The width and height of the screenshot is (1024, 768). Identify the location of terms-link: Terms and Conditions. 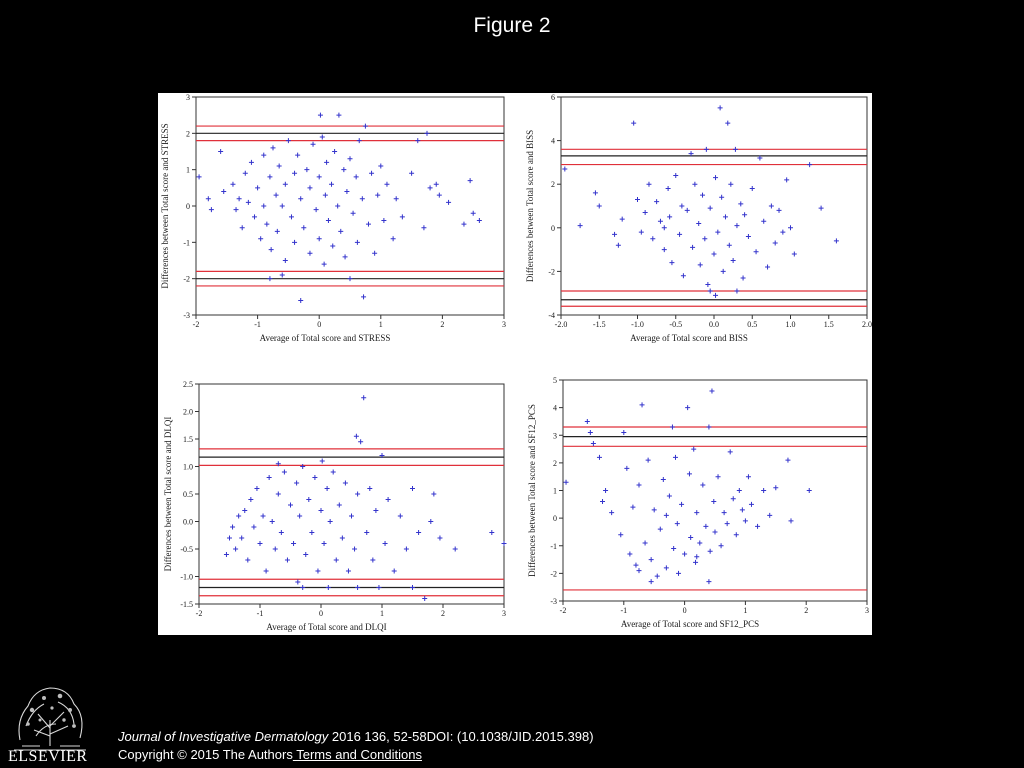
(357, 754).